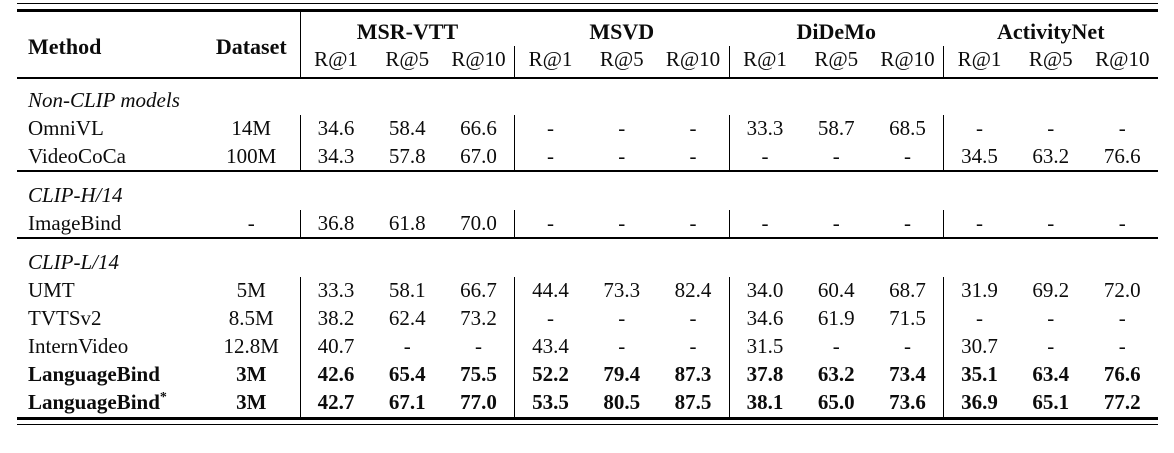 This screenshot has height=453, width=1174. I want to click on group-header-msvd: MSVD, so click(622, 31).